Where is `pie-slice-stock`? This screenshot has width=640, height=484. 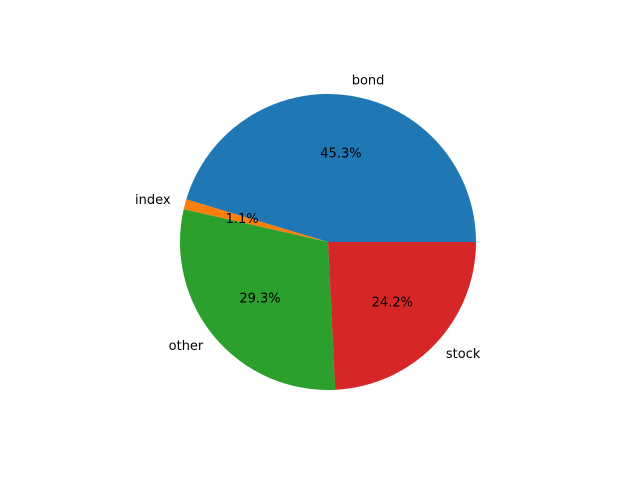 pie-slice-stock is located at coordinates (402, 316).